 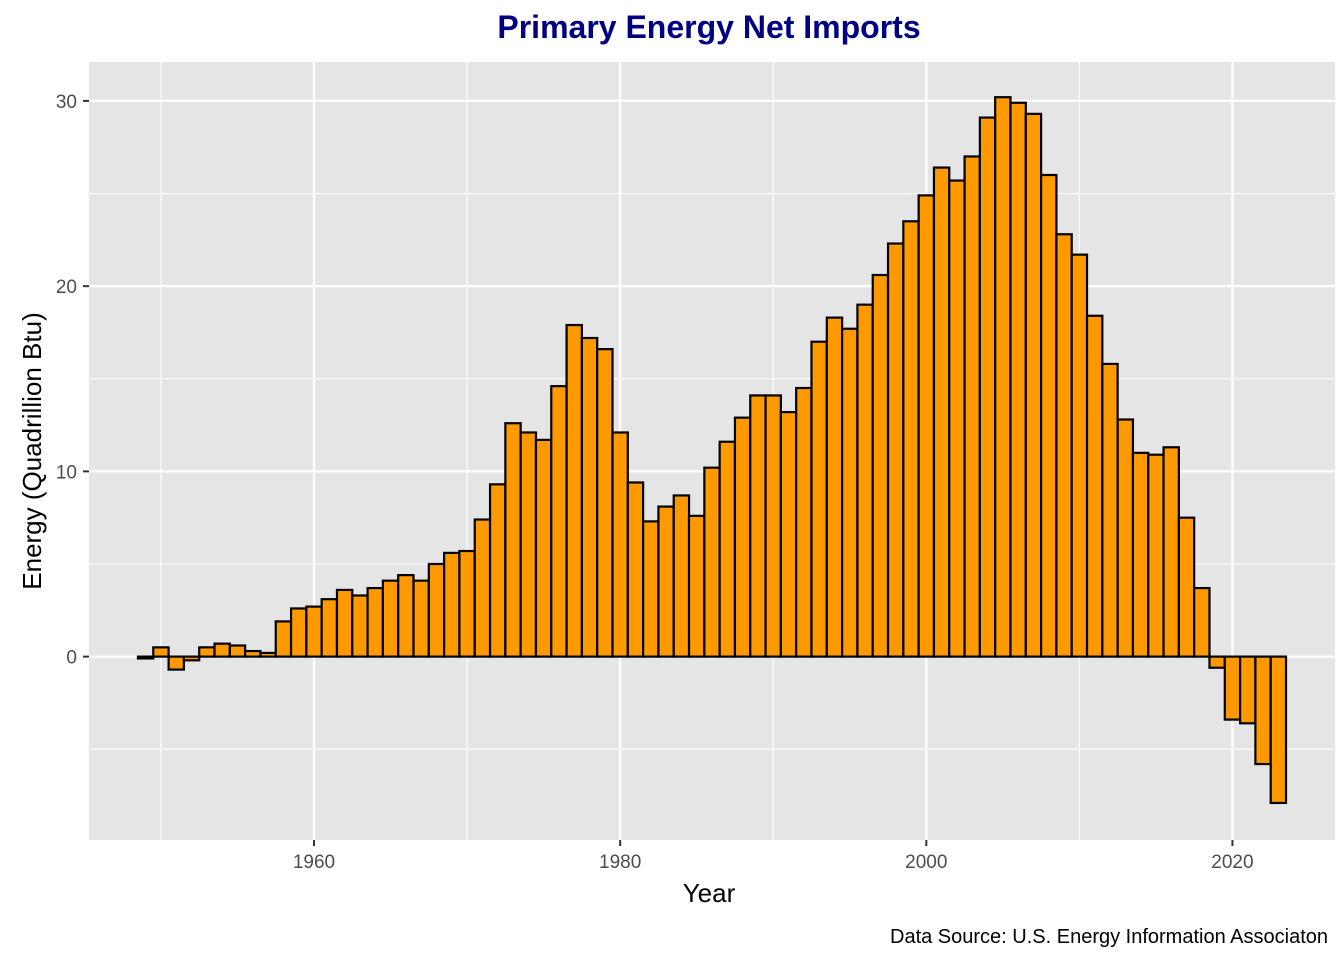 I want to click on bar-1987, so click(x=727, y=549).